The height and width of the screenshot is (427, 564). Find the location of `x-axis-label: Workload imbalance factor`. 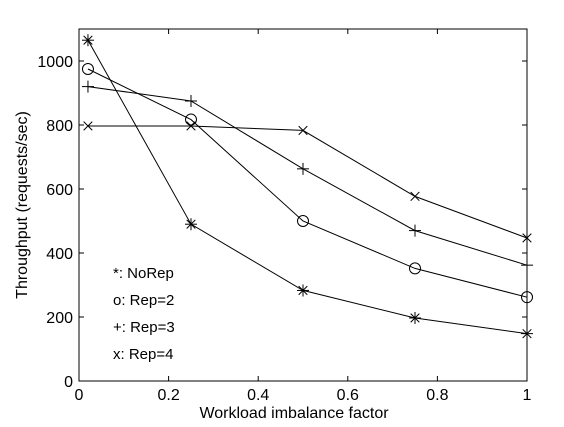

x-axis-label: Workload imbalance factor is located at coordinates (294, 413).